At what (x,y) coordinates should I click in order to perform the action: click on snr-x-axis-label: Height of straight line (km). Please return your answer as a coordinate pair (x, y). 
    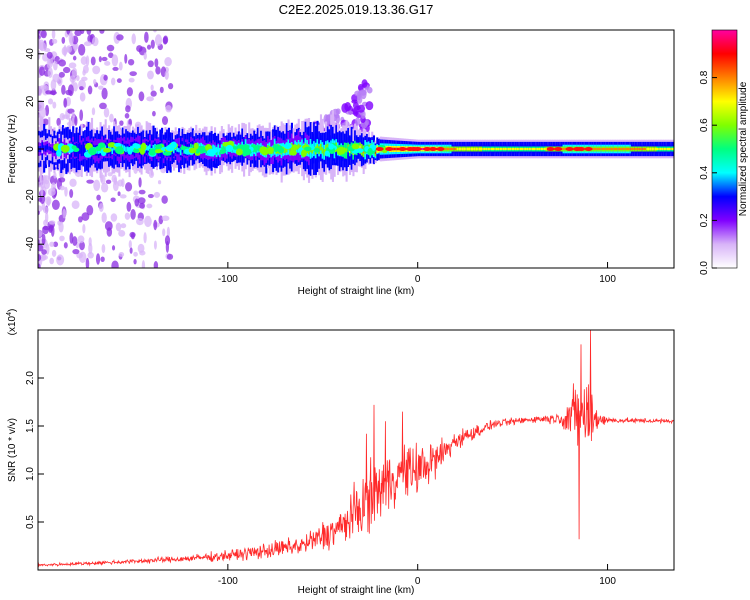
    Looking at the image, I should click on (356, 590).